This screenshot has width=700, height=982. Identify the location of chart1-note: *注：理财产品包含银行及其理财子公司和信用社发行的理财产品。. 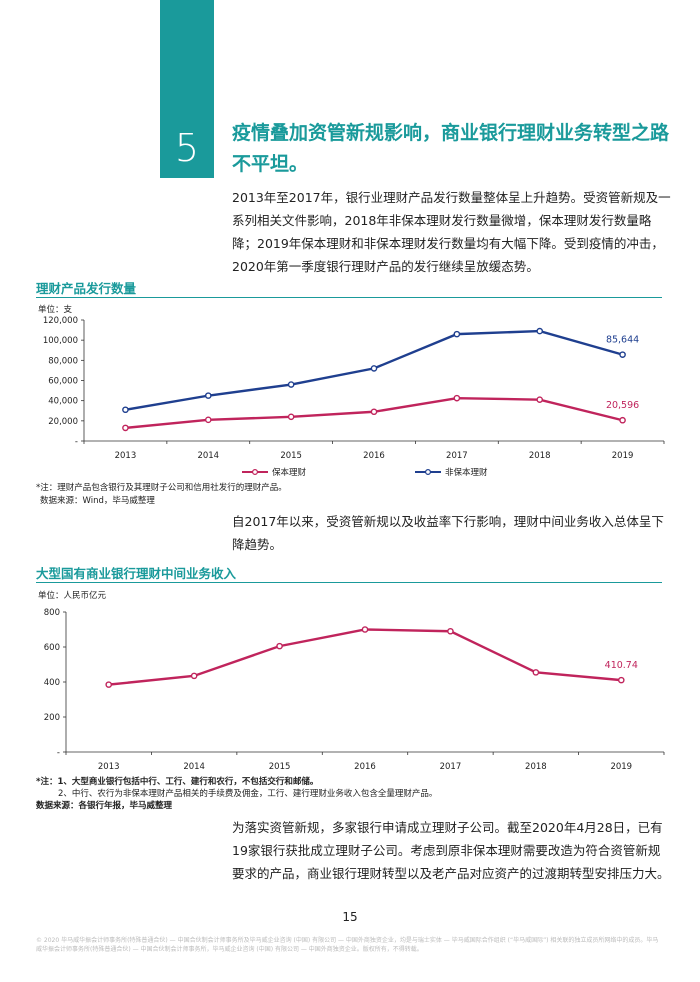
(161, 488).